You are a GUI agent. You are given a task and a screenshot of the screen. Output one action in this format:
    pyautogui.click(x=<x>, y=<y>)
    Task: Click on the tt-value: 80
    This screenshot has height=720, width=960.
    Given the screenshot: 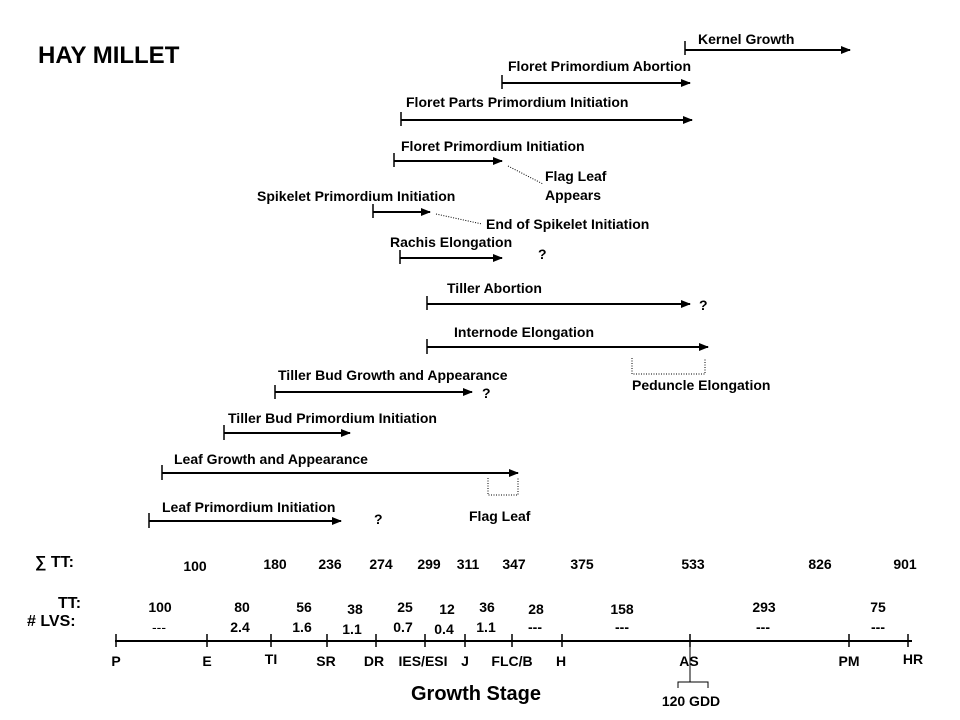 What is the action you would take?
    pyautogui.click(x=242, y=607)
    